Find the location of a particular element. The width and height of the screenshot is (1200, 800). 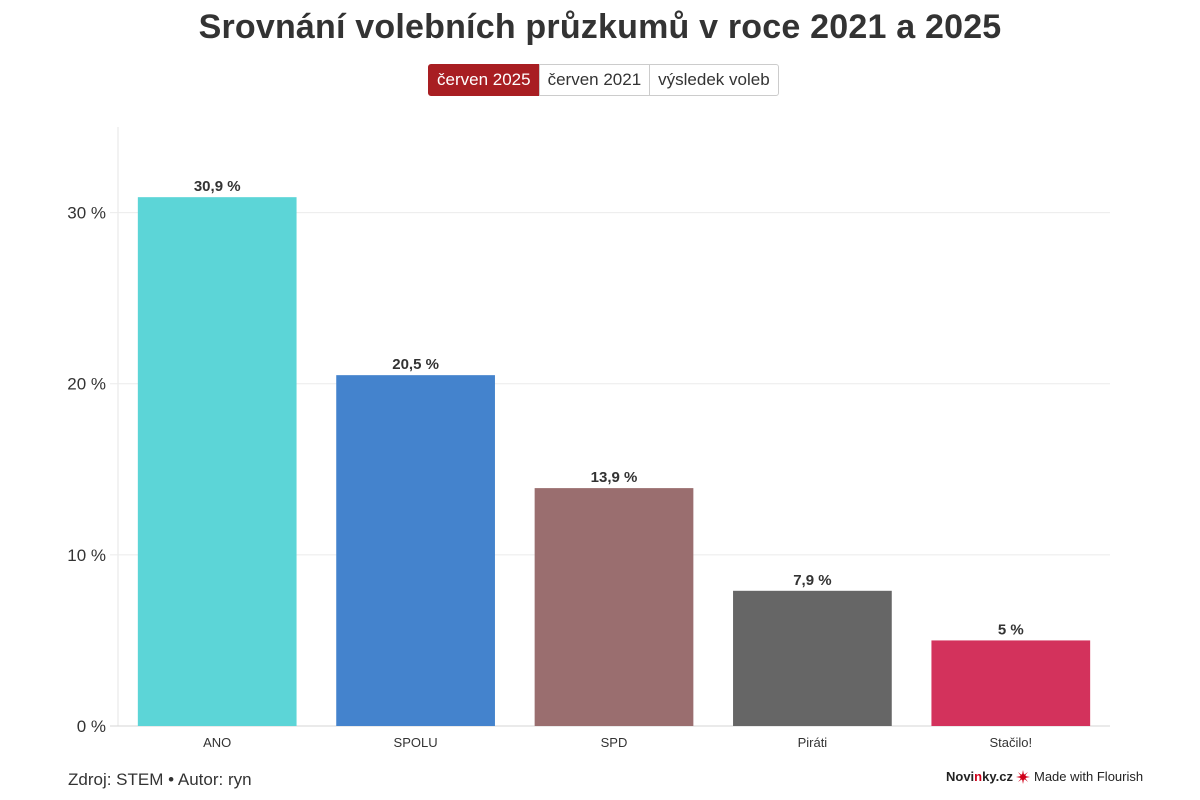

novinky-logo-prefix: Novi is located at coordinates (960, 776).